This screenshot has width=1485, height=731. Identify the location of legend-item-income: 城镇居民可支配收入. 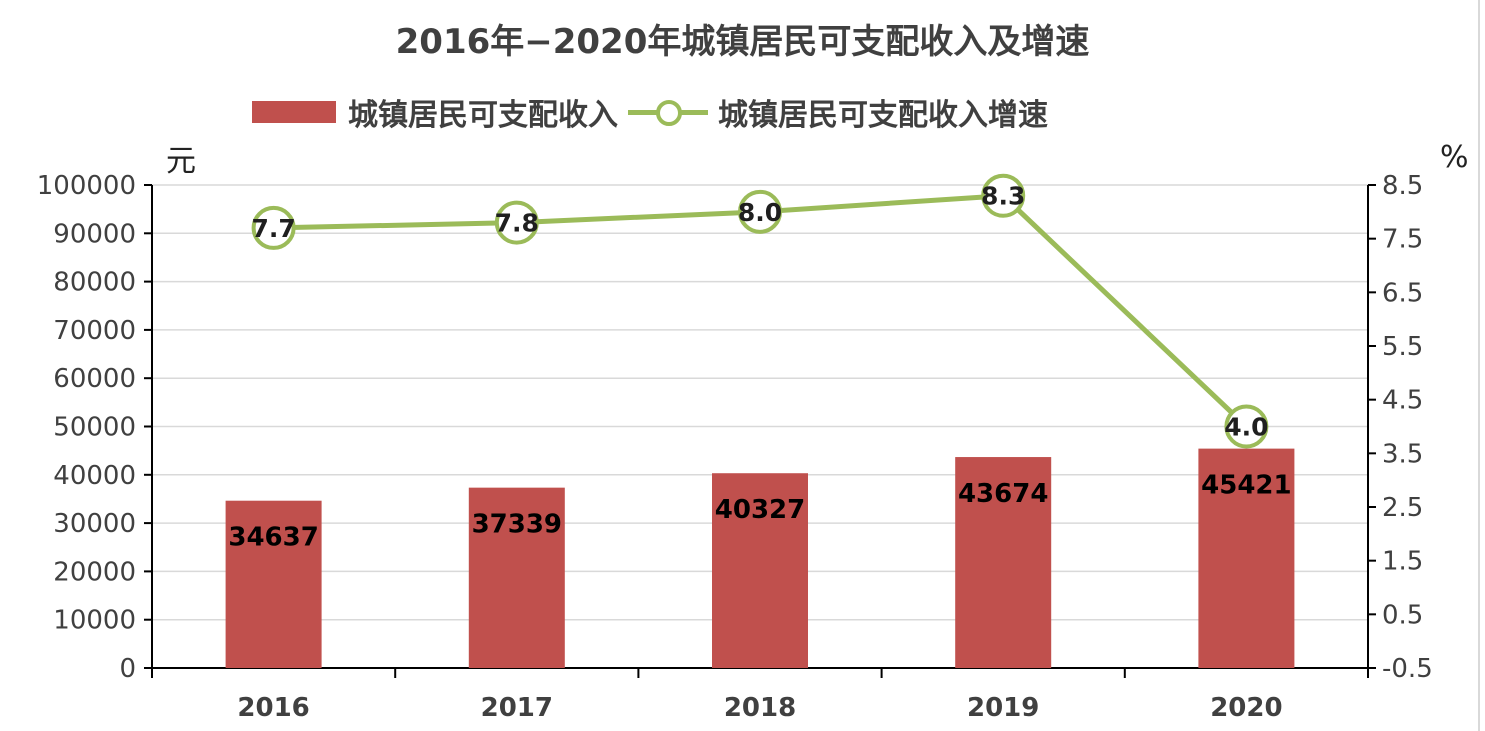
(435, 112).